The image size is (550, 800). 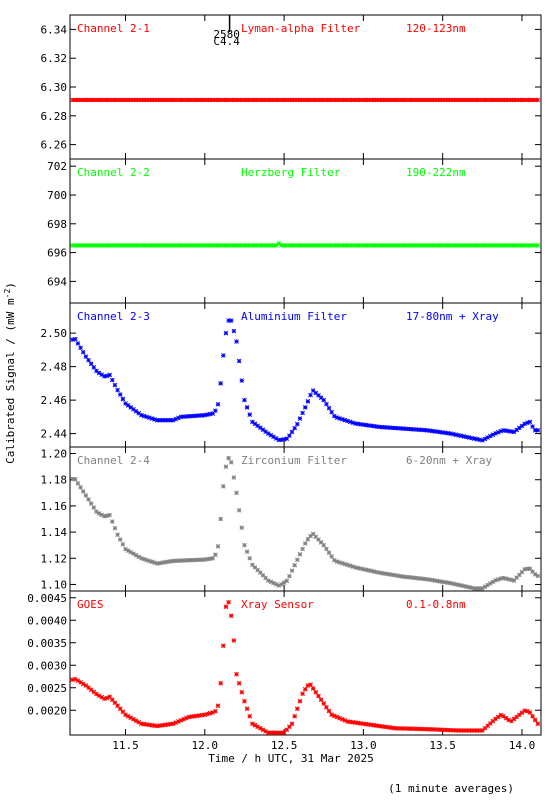 What do you see at coordinates (277, 604) in the screenshot?
I see `filter-label: Xray Sensor` at bounding box center [277, 604].